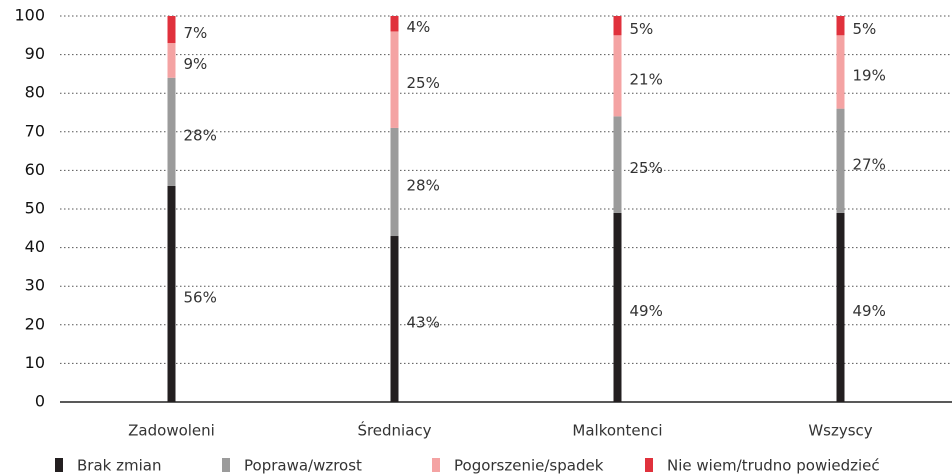 The image size is (952, 475). Describe the element at coordinates (196, 33) in the screenshot. I see `data-label: 7%` at that location.